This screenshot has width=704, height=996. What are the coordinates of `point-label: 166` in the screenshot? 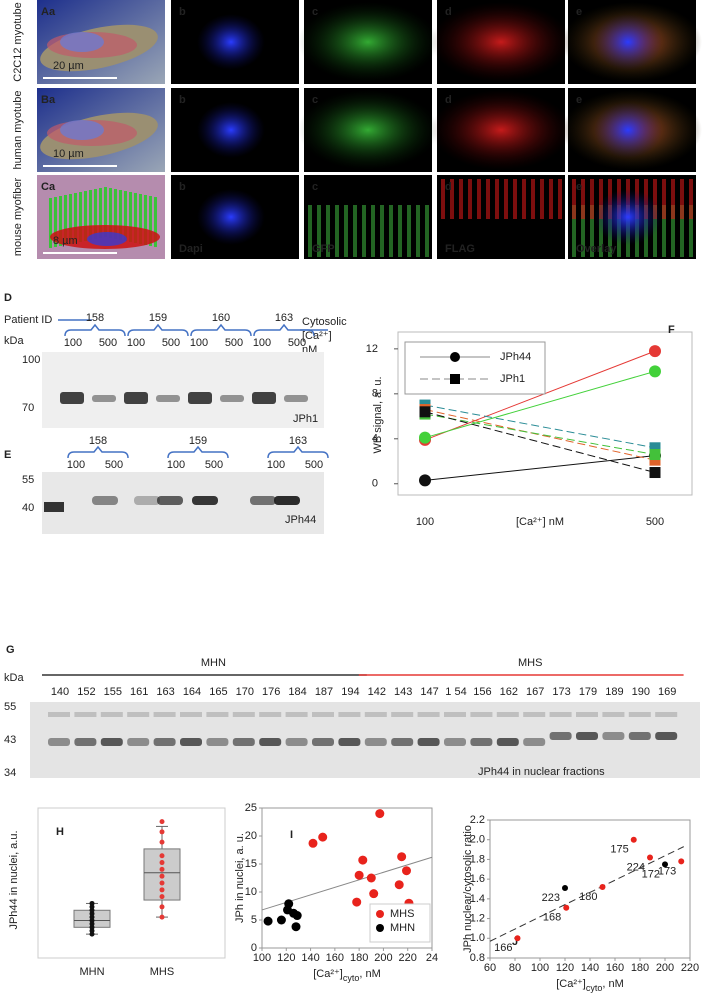 It's located at (503, 948).